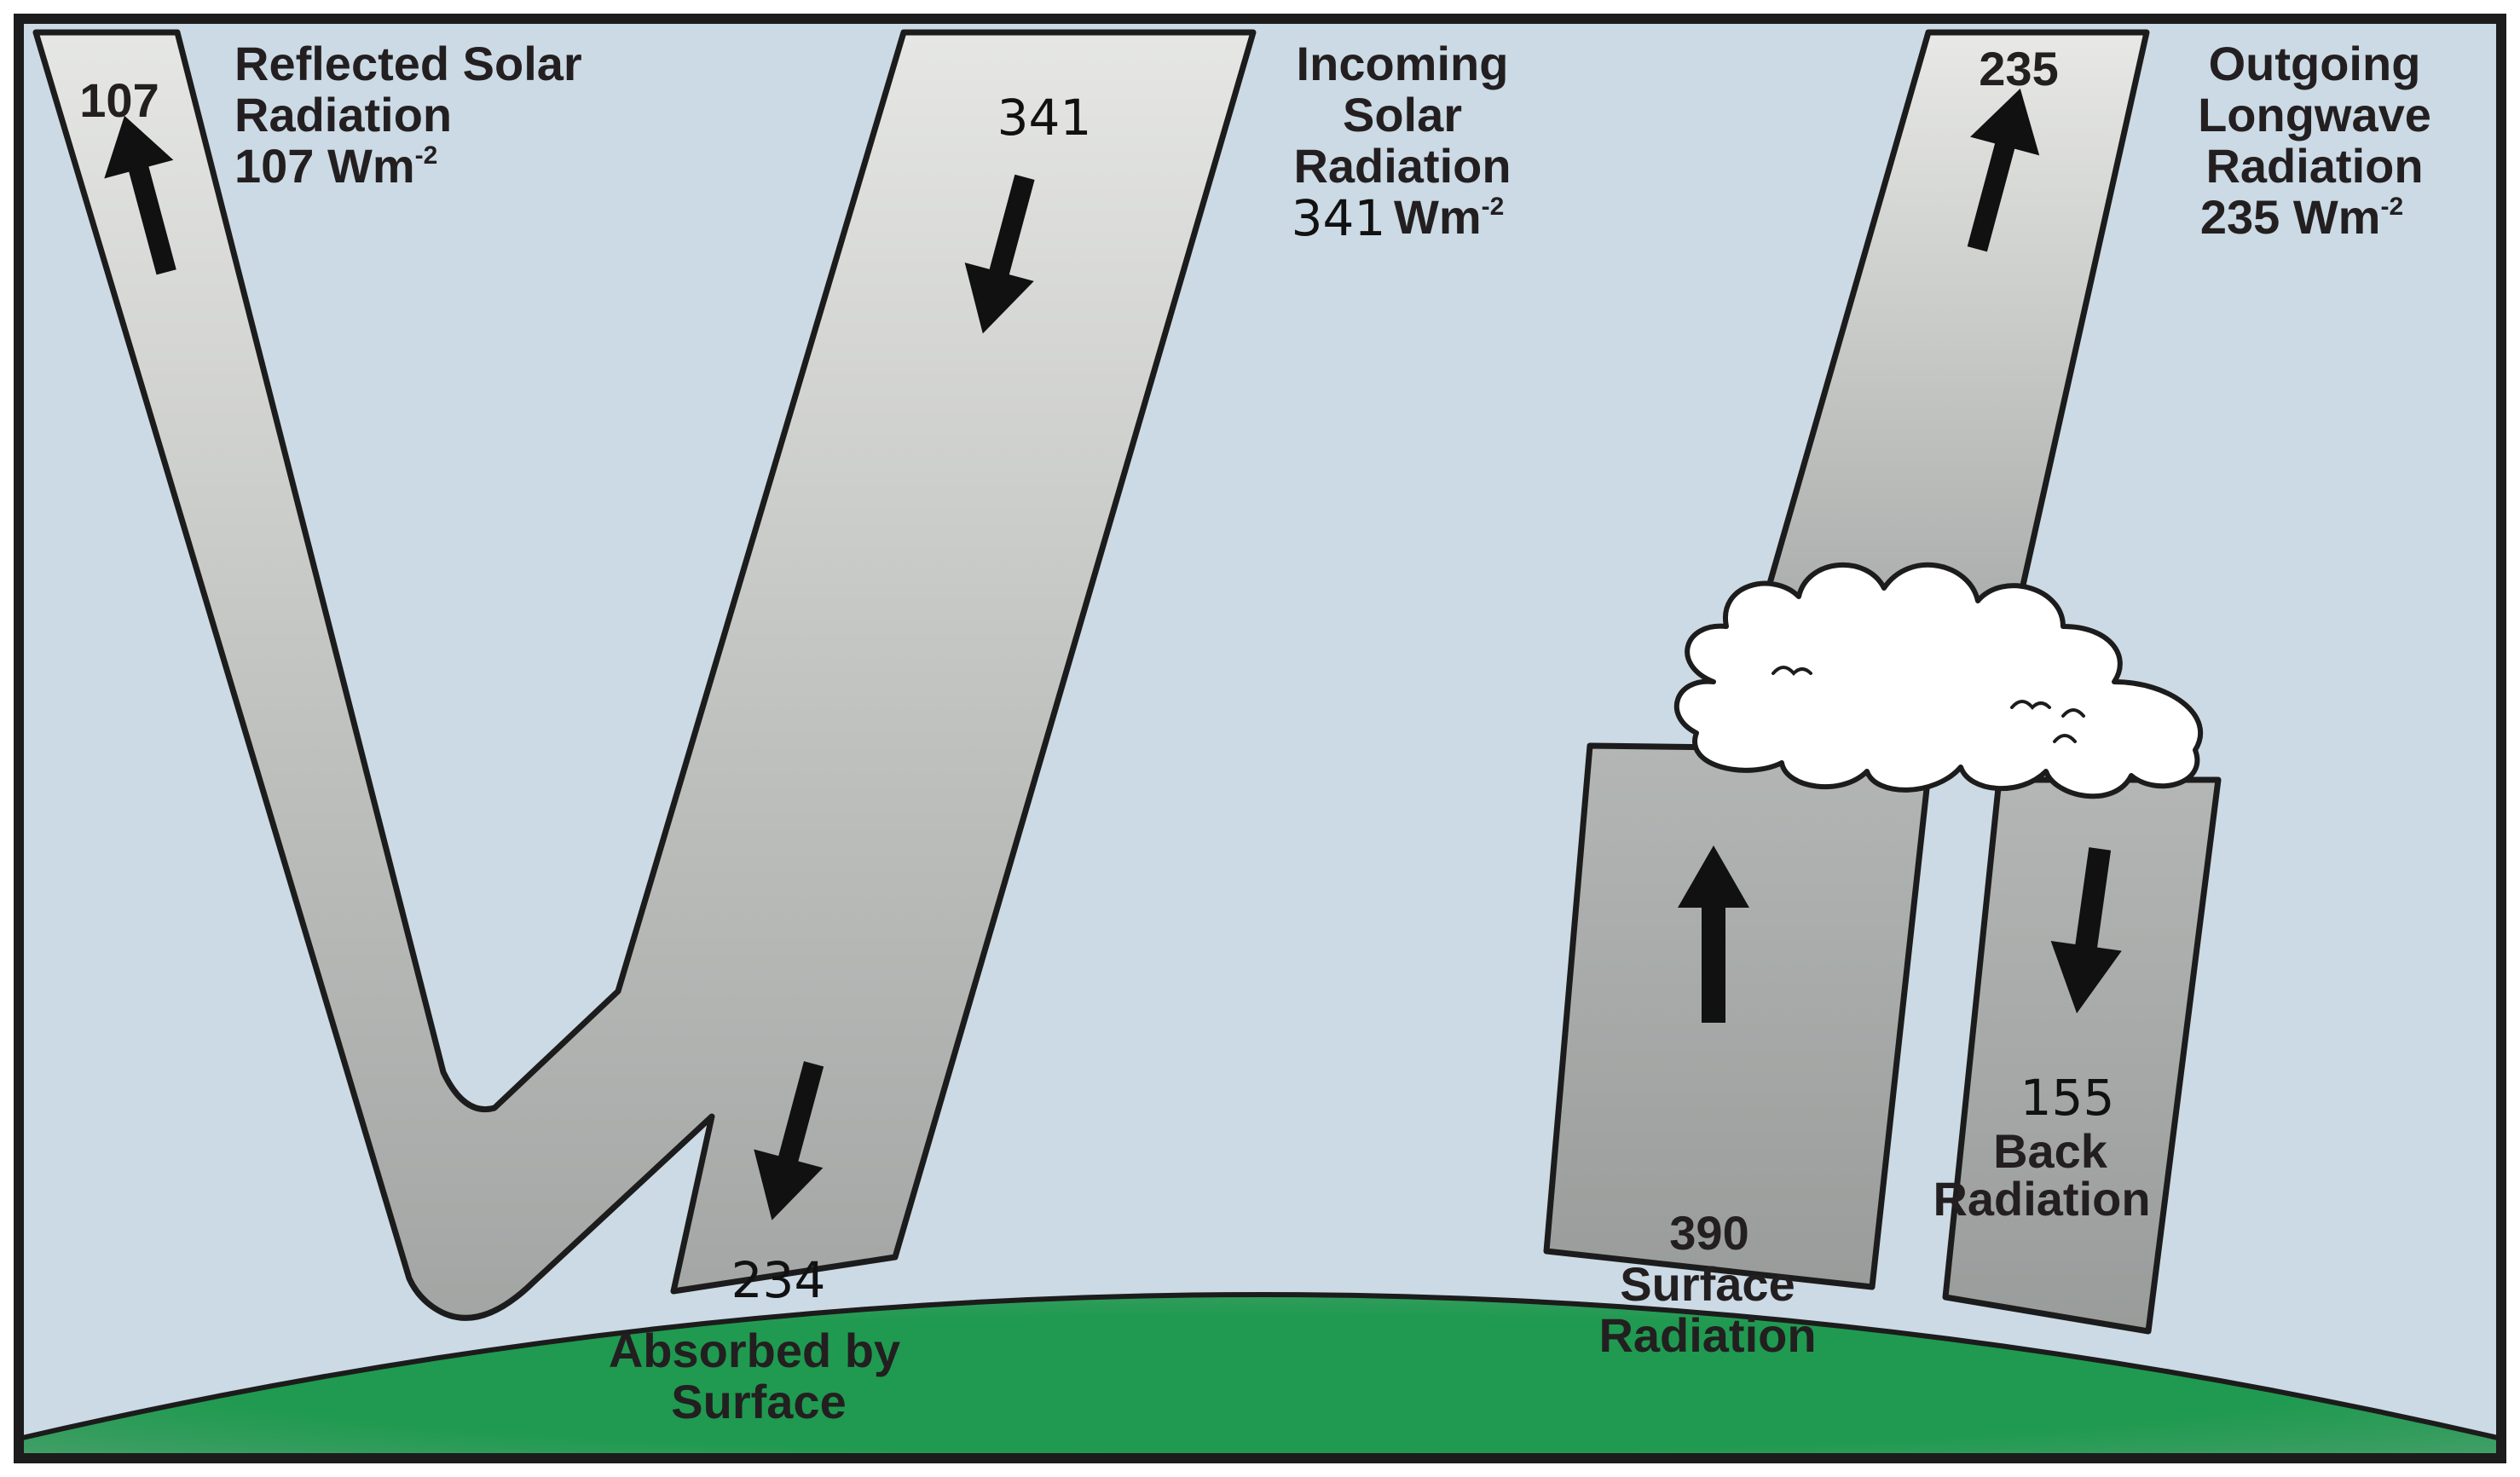 This screenshot has width=2520, height=1477. I want to click on outgoing-flux: 235 Wm-2, so click(2302, 217).